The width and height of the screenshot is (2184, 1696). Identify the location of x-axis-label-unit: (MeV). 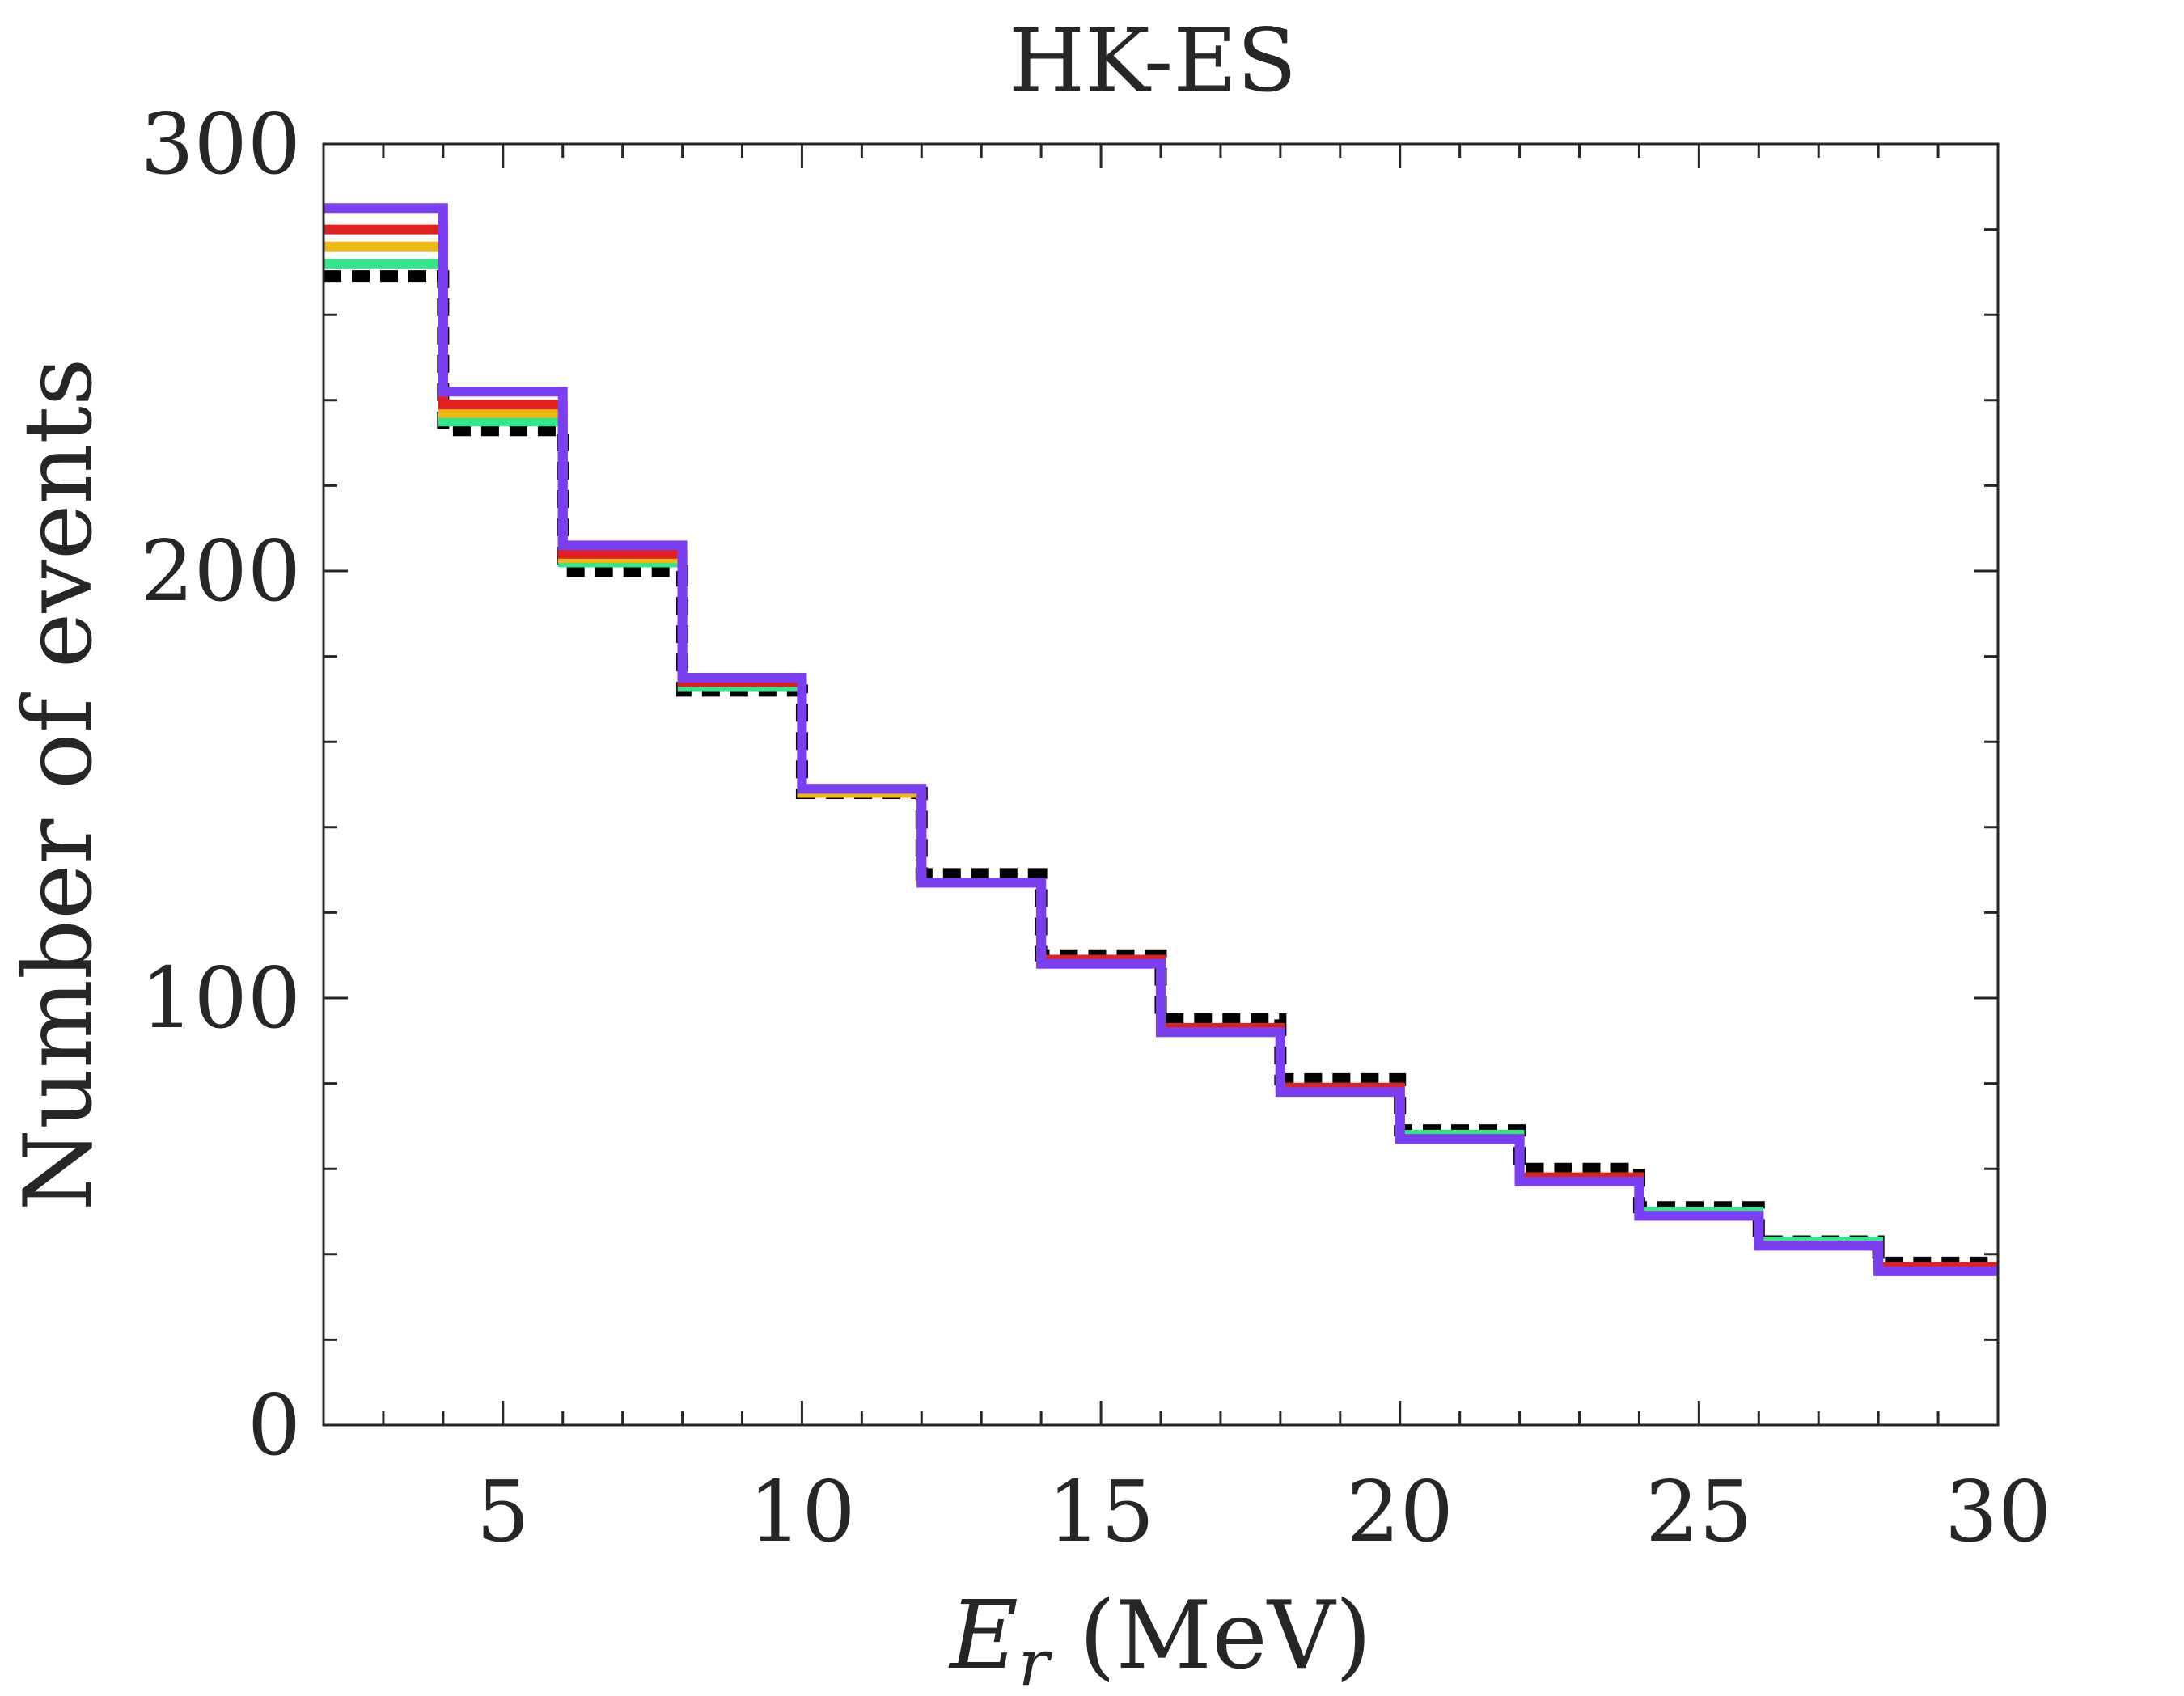
(1210, 1636).